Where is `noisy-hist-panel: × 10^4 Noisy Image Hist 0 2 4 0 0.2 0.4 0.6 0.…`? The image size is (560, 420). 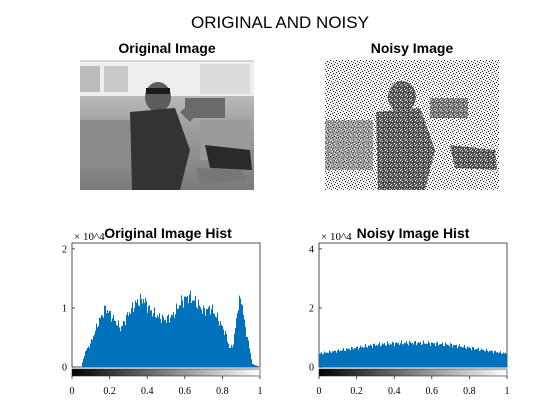
noisy-hist-panel: × 10^4 Noisy Image Hist 0 2 4 0 0.2 0.4 0.6 0.… is located at coordinates (409, 311).